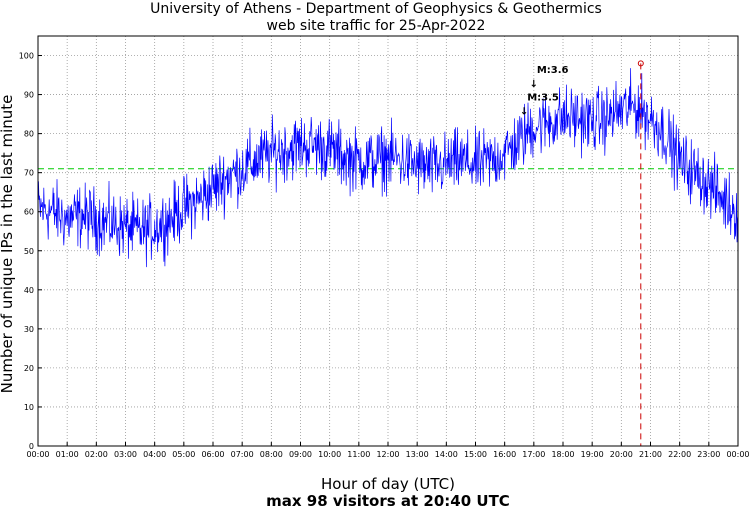  What do you see at coordinates (679, 454) in the screenshot?
I see `x-tick-label: 22:00` at bounding box center [679, 454].